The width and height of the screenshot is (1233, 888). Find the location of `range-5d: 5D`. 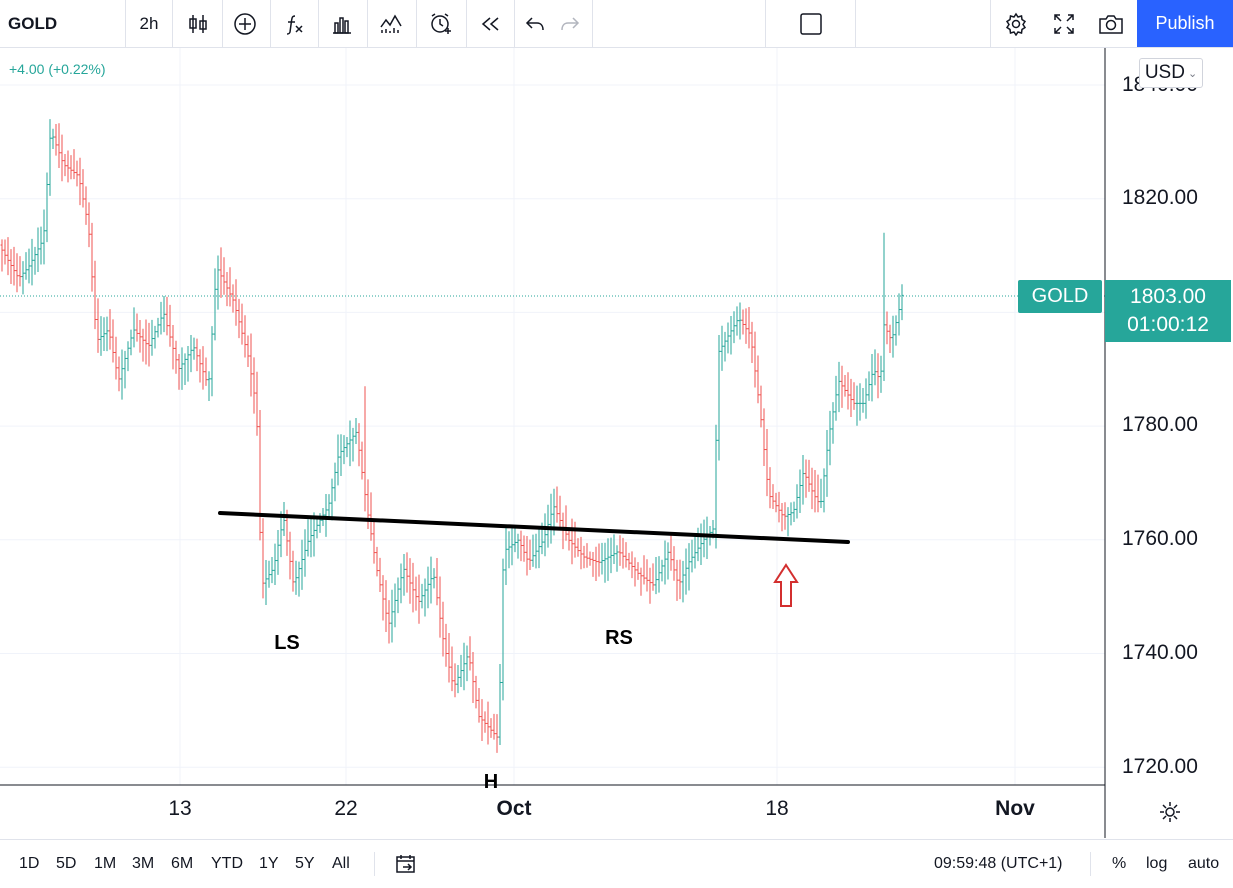

range-5d: 5D is located at coordinates (66, 863).